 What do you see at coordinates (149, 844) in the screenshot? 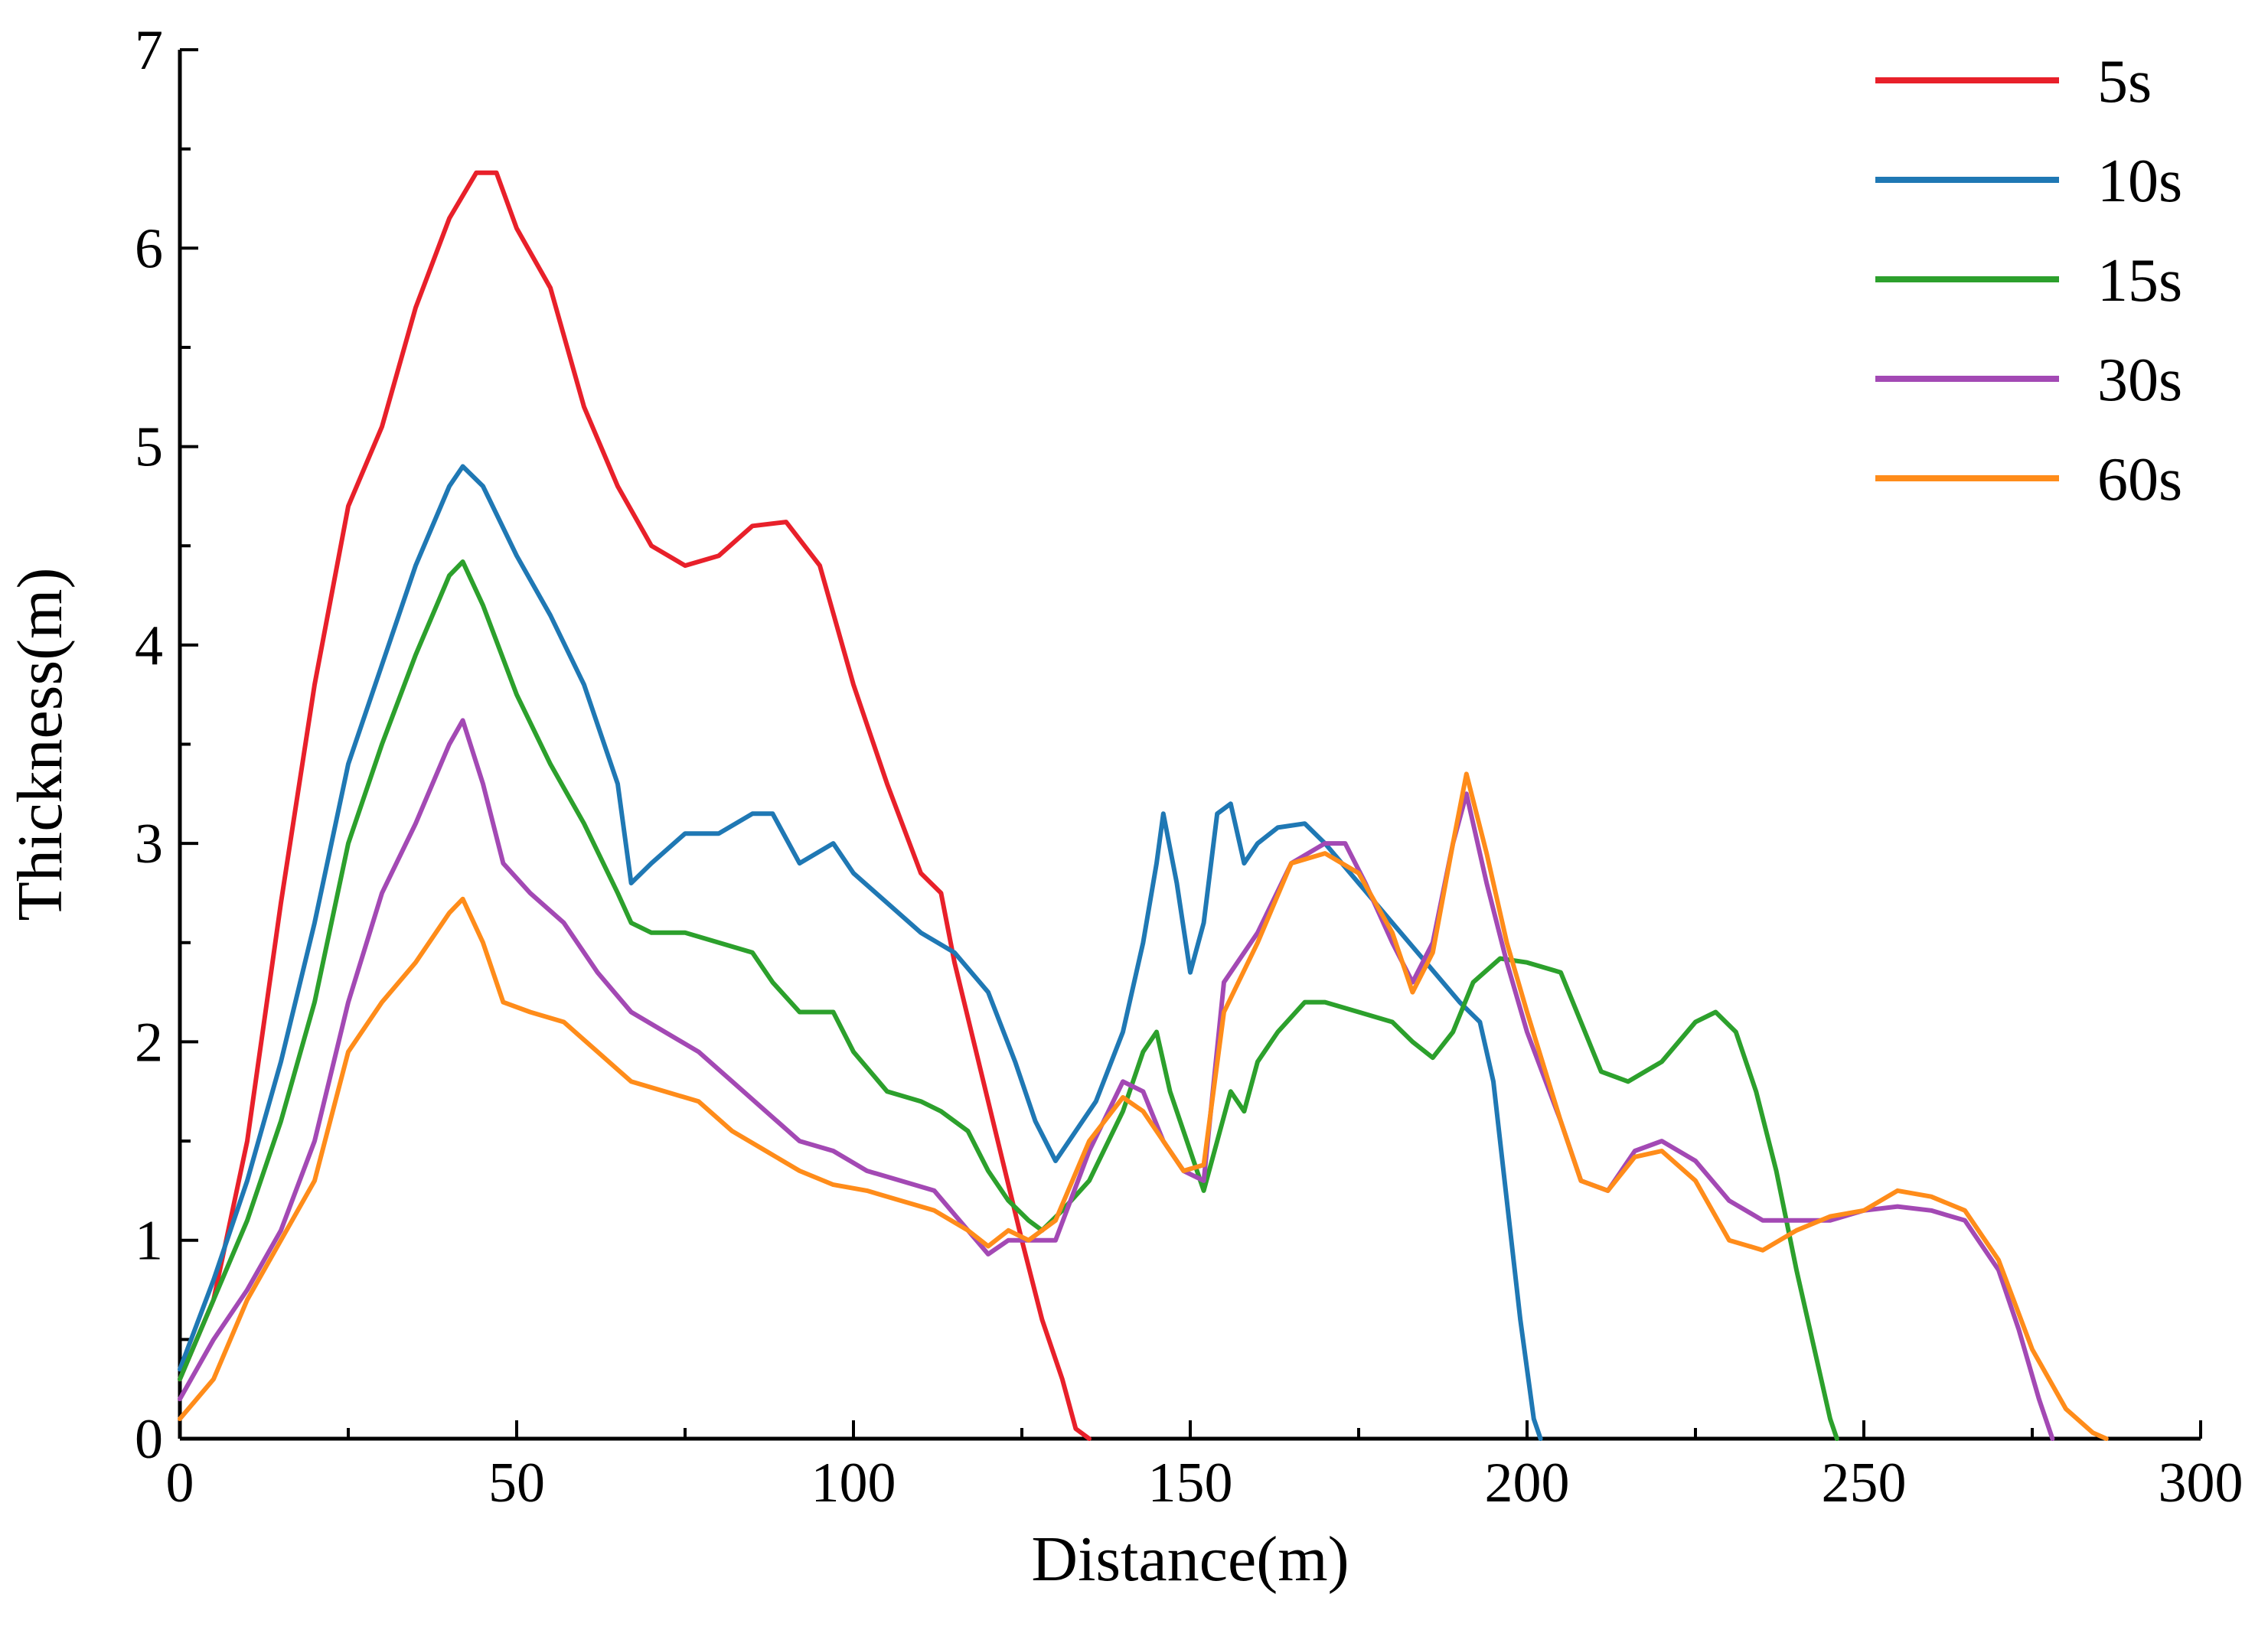
I see `y-tick-label: 3` at bounding box center [149, 844].